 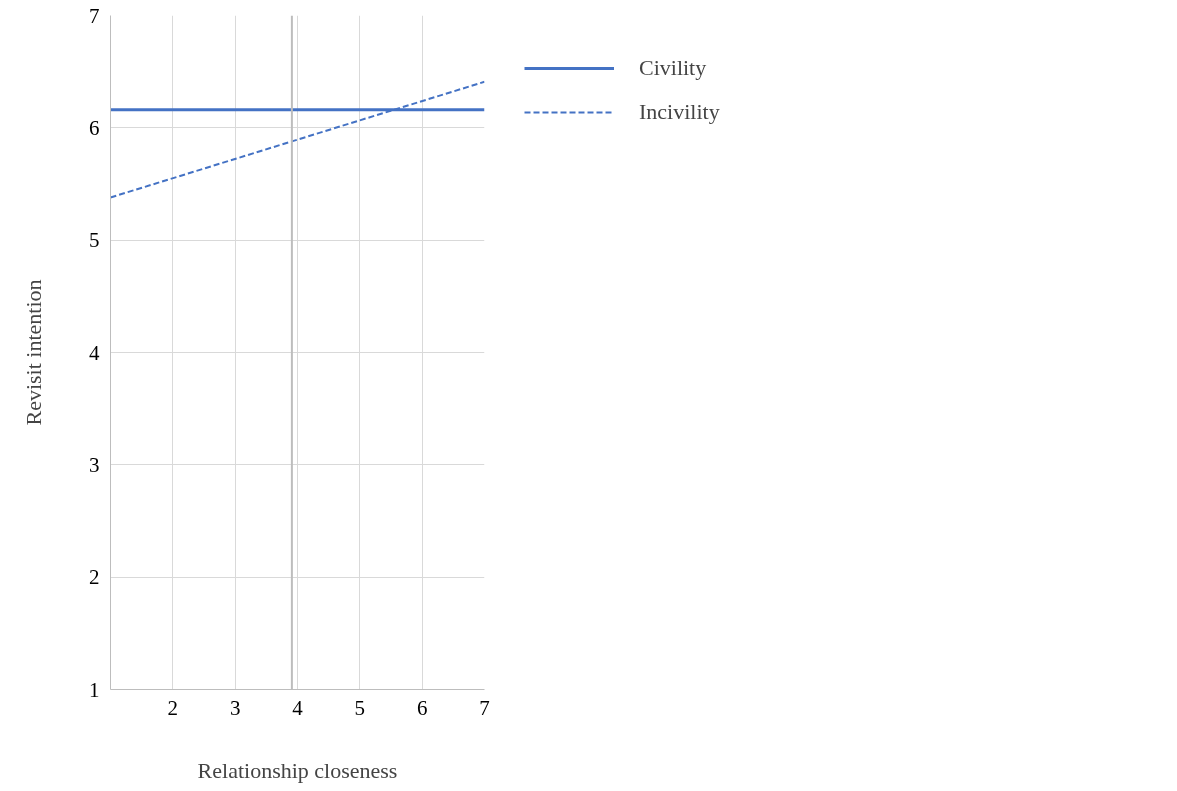 What do you see at coordinates (94, 689) in the screenshot?
I see `y-tick-label: 1` at bounding box center [94, 689].